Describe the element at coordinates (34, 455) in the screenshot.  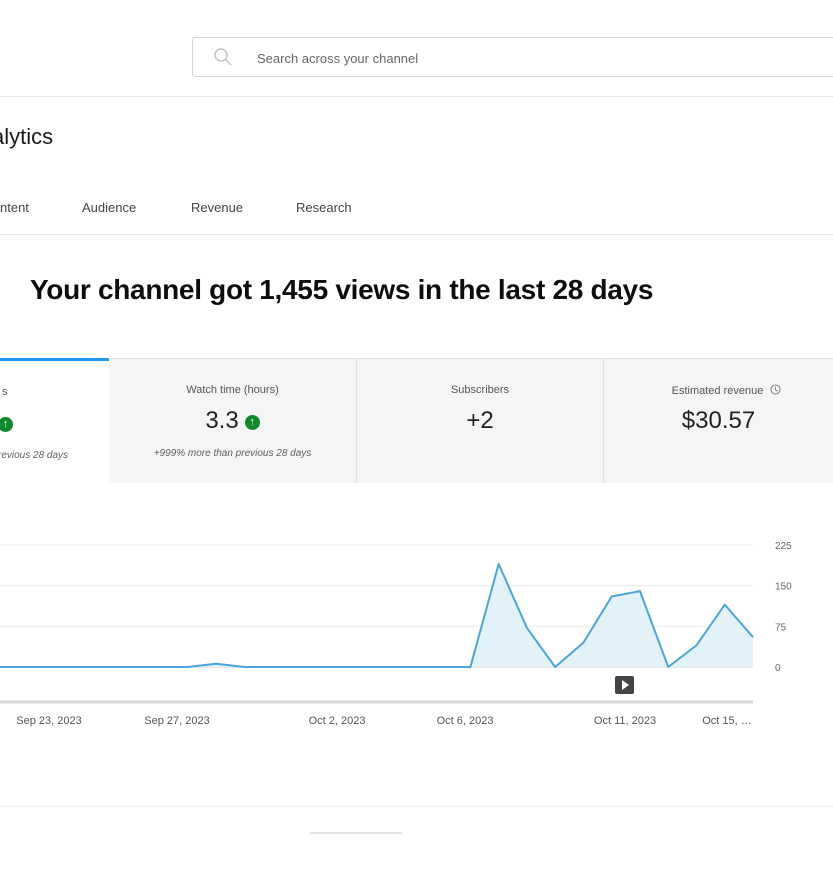
I see `metric-note: revious 28 days` at that location.